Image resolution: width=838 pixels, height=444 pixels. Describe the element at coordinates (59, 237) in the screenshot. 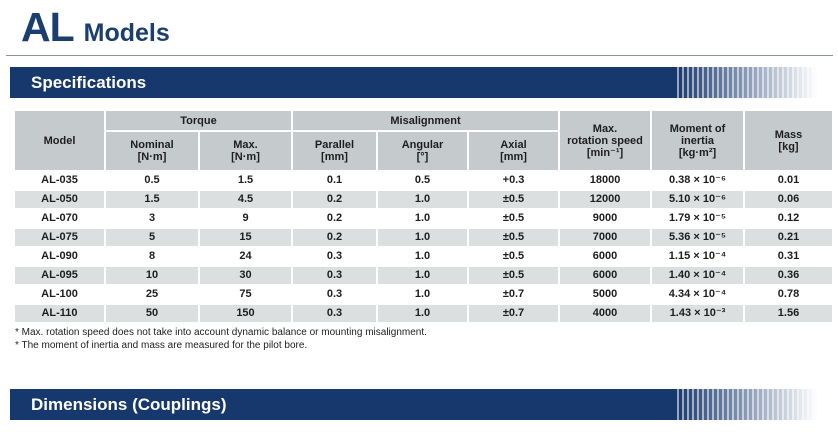

I see `cell-model: AL-075` at that location.